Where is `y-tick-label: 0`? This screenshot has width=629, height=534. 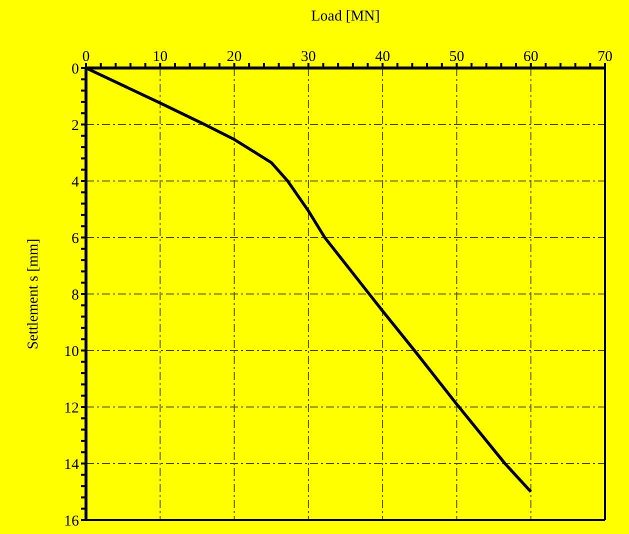 y-tick-label: 0 is located at coordinates (75, 69).